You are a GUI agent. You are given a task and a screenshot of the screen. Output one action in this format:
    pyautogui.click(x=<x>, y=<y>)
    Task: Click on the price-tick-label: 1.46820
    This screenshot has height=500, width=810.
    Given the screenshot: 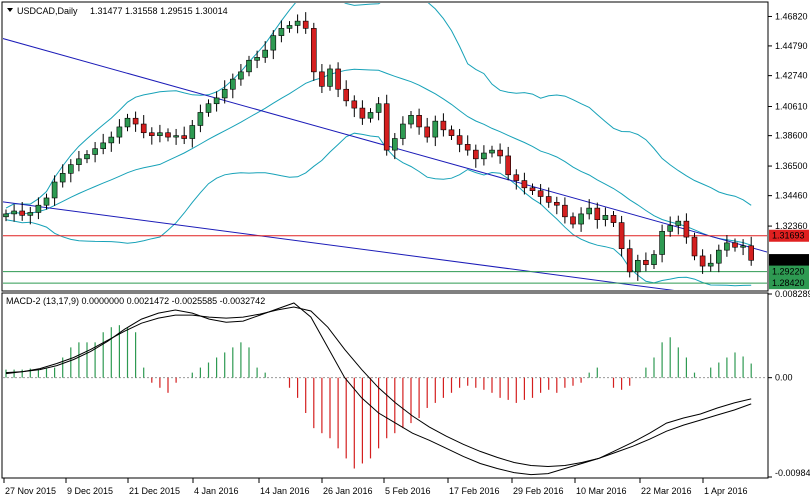 What is the action you would take?
    pyautogui.click(x=791, y=16)
    